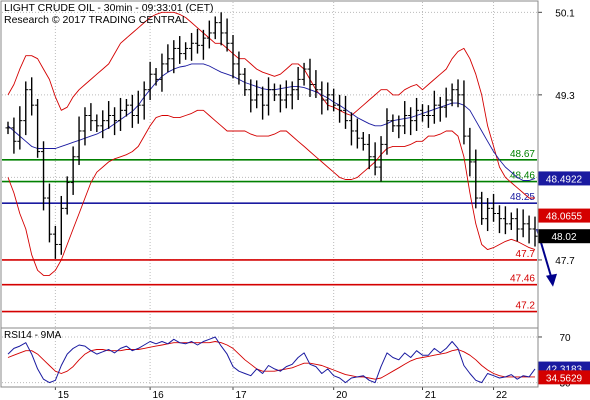 This screenshot has height=400, width=590. I want to click on rsi-grid, so click(269, 357).